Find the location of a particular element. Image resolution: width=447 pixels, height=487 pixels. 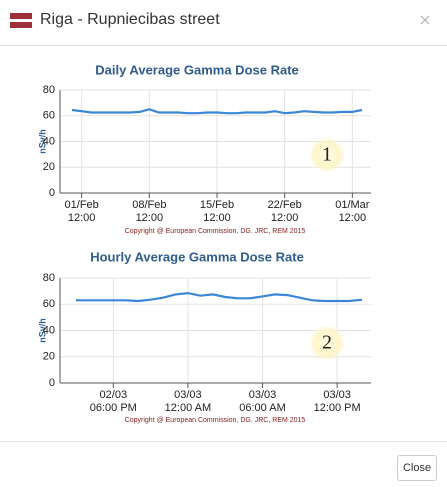

x-tick-label: 02/03 06:00 PM is located at coordinates (113, 401).